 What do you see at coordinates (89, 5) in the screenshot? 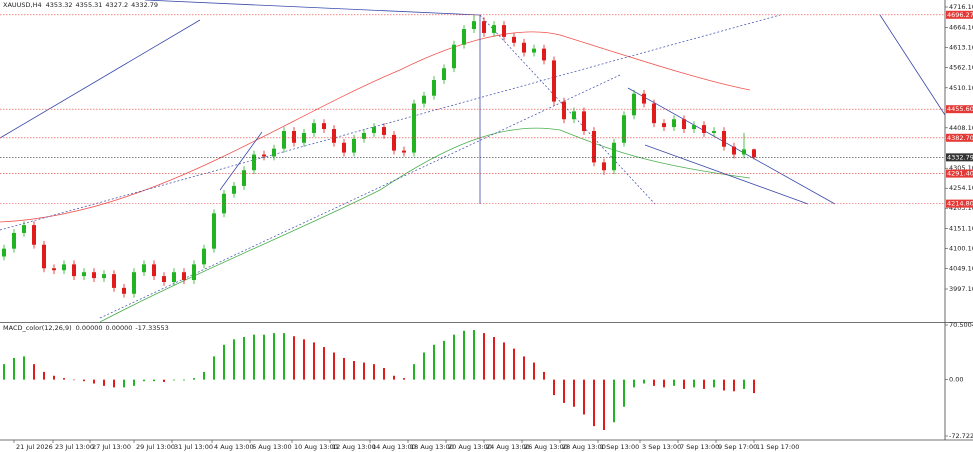
I see `high-readout: 4355.31` at bounding box center [89, 5].